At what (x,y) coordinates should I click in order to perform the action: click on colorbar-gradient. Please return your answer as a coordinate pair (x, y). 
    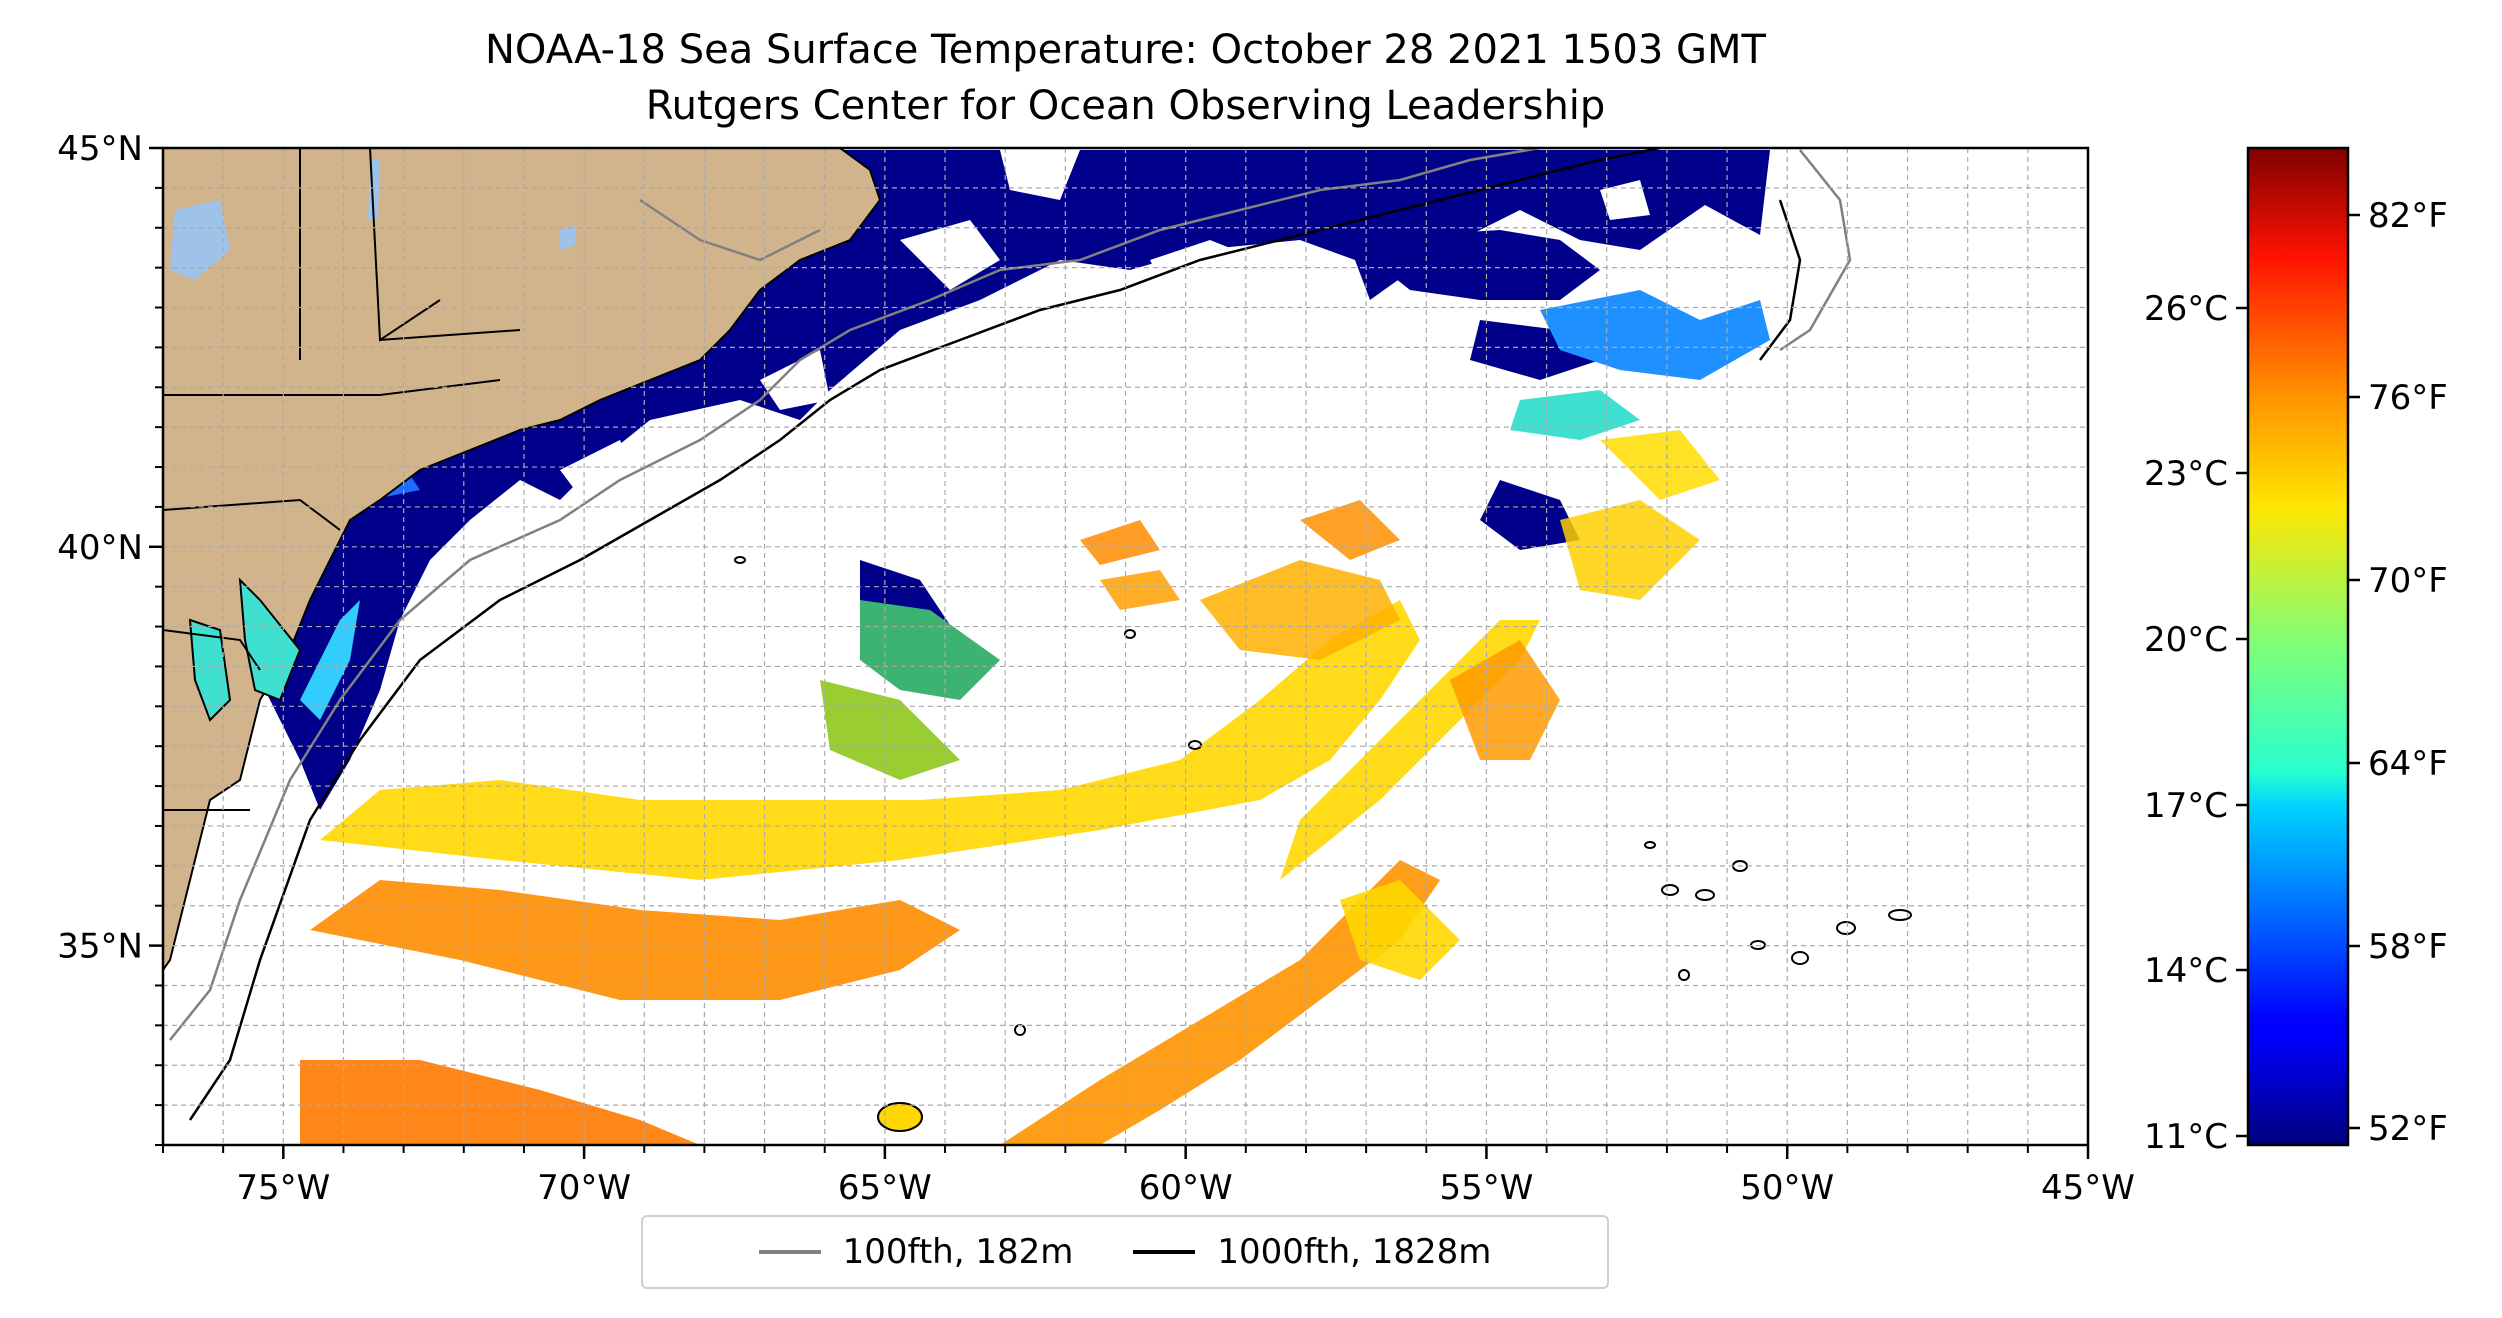
    Looking at the image, I should click on (2298, 646).